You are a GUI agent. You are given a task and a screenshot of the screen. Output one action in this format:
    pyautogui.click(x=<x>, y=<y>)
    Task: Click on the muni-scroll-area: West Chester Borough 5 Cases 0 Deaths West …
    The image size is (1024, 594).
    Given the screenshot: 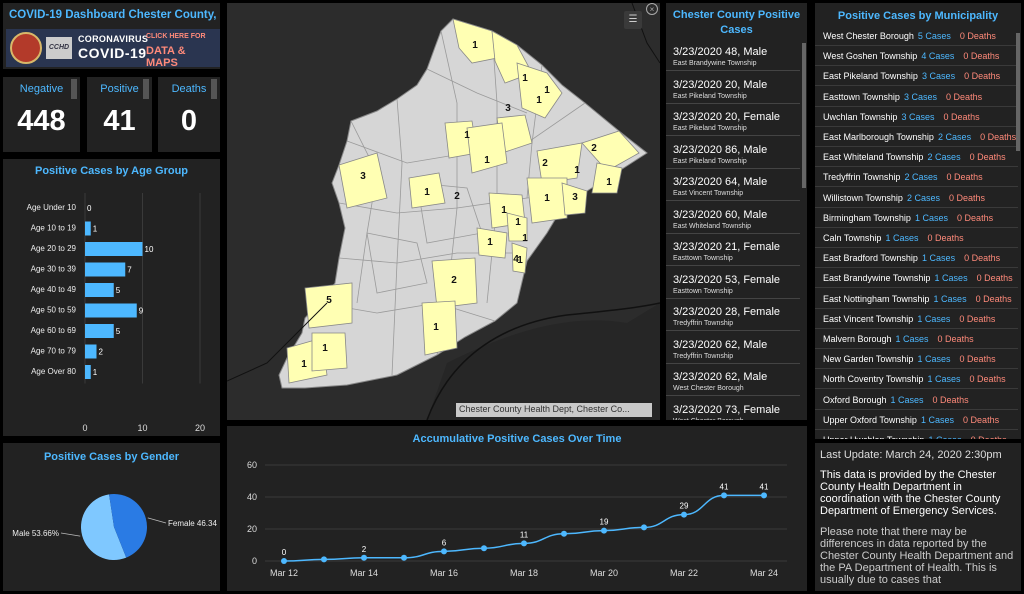 What is the action you would take?
    pyautogui.click(x=916, y=232)
    